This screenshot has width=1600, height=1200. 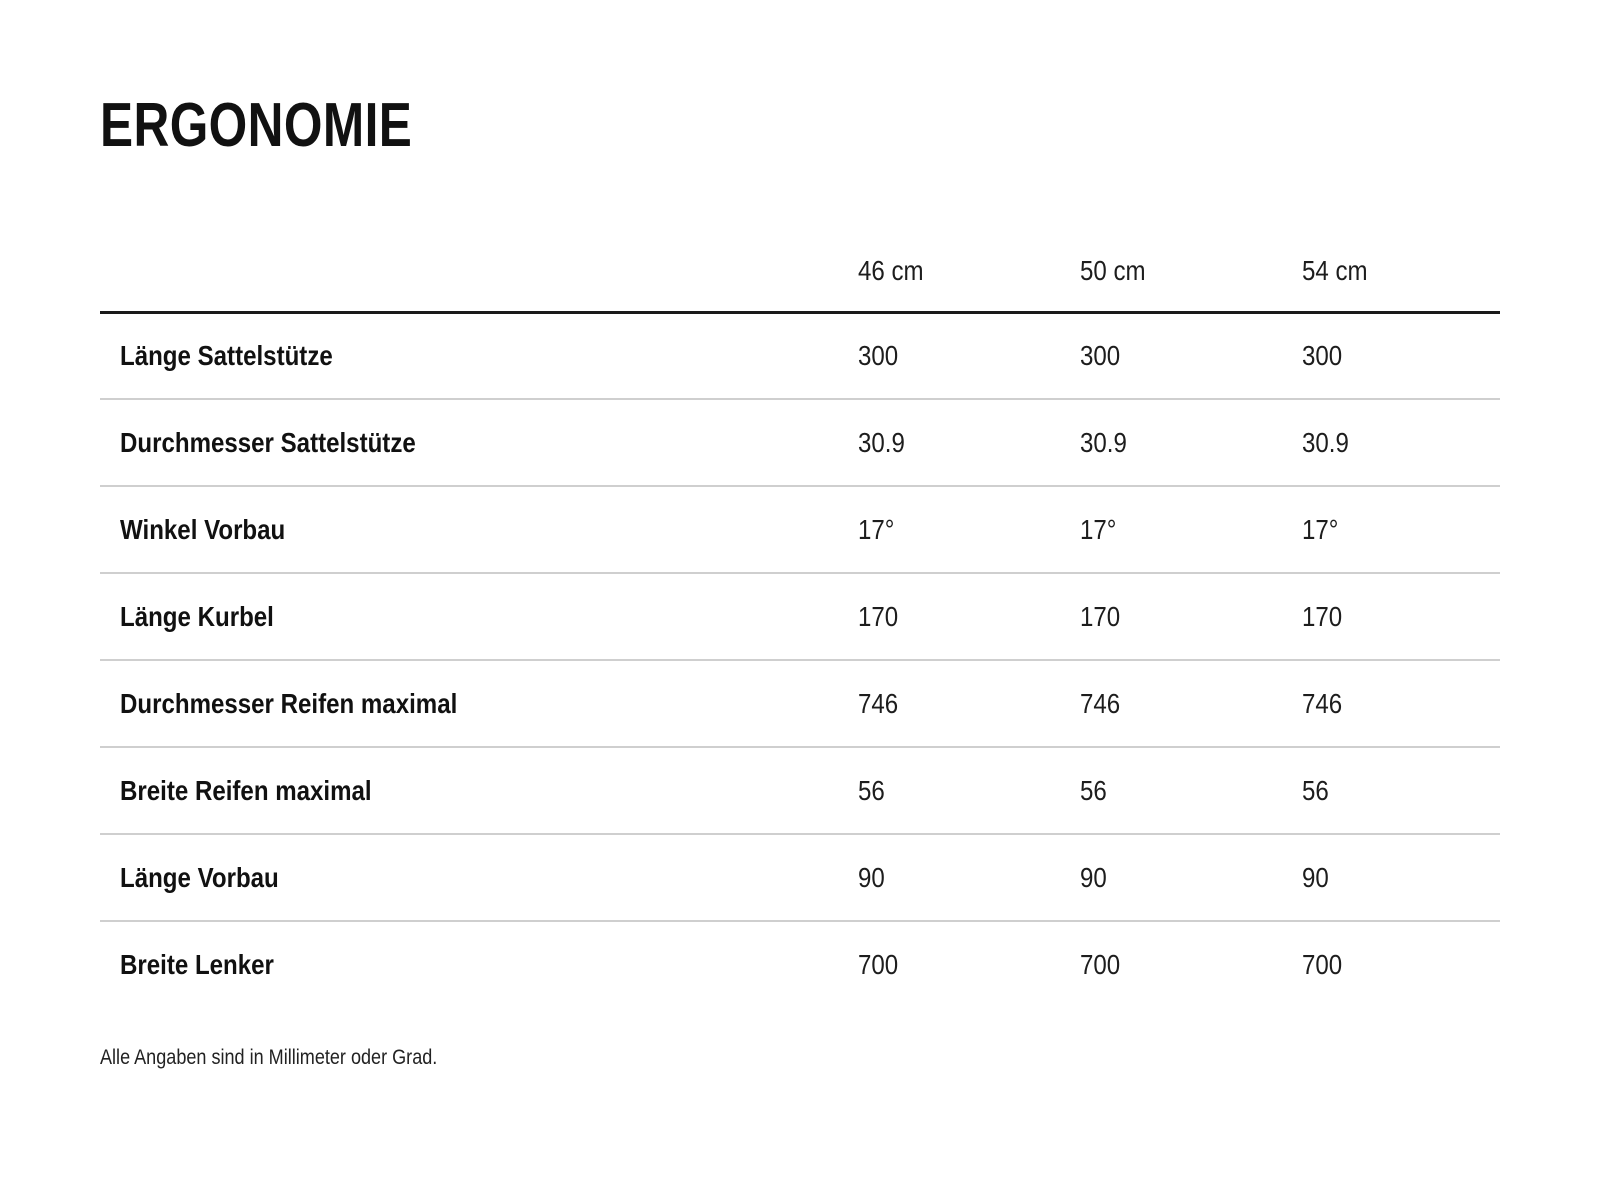 What do you see at coordinates (800, 126) in the screenshot?
I see `page-title: ERGONOMIE` at bounding box center [800, 126].